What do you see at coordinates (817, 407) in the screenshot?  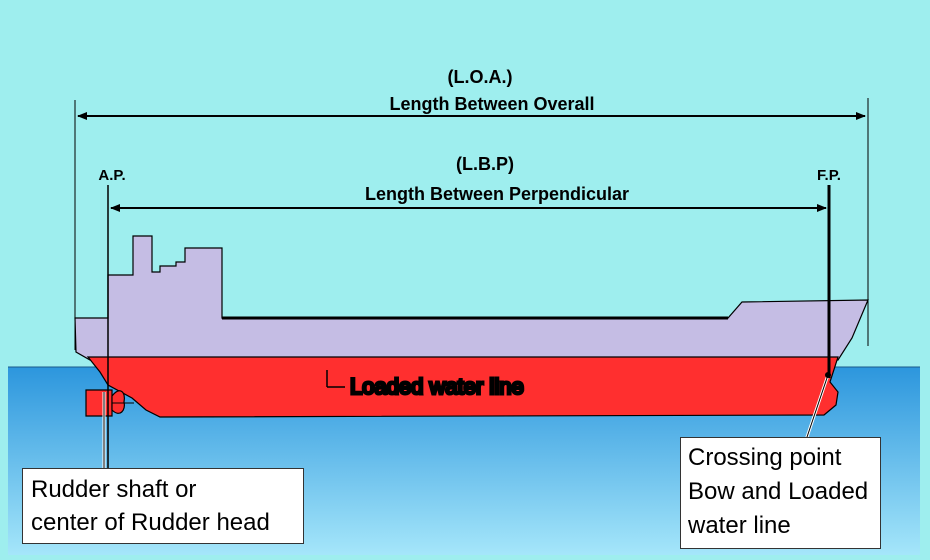 I see `bow-callout-leader-inner` at bounding box center [817, 407].